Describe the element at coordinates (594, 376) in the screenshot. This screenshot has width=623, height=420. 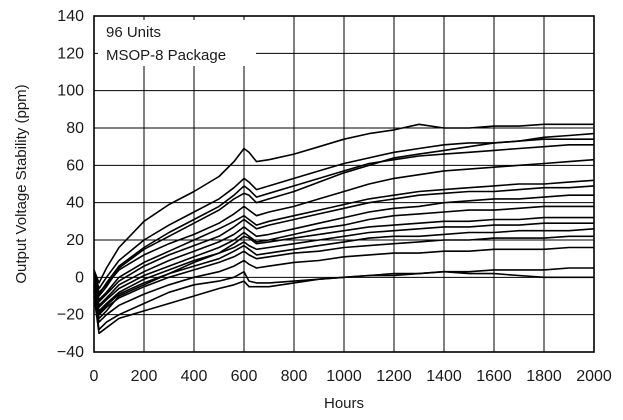
I see `x-tick-label: 2000` at that location.